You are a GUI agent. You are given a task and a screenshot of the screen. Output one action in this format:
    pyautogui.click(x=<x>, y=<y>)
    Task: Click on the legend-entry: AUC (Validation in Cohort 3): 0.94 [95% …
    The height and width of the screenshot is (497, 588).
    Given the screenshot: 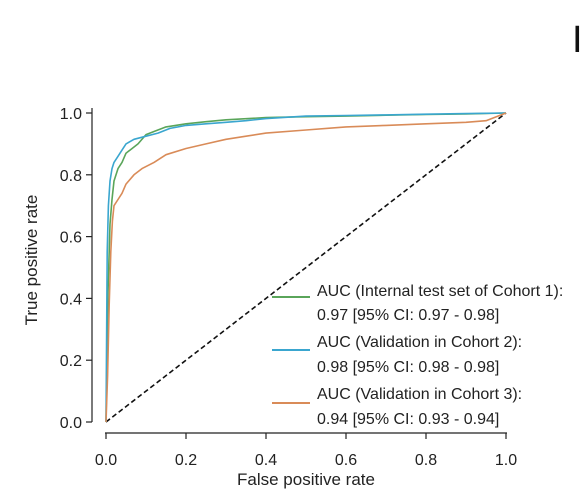 What is the action you would take?
    pyautogui.click(x=397, y=407)
    